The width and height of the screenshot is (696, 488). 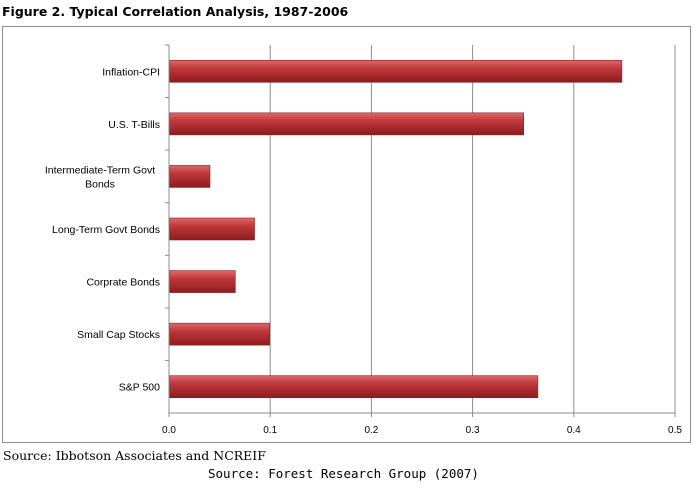 I want to click on source-note-primary: Source: Ibbotson Associates and NCREIF, so click(x=134, y=455).